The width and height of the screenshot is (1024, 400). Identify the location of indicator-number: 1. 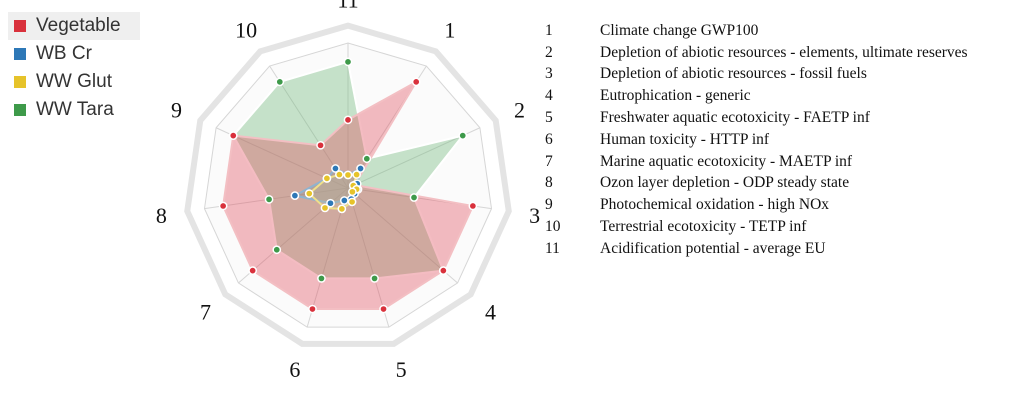
(549, 30).